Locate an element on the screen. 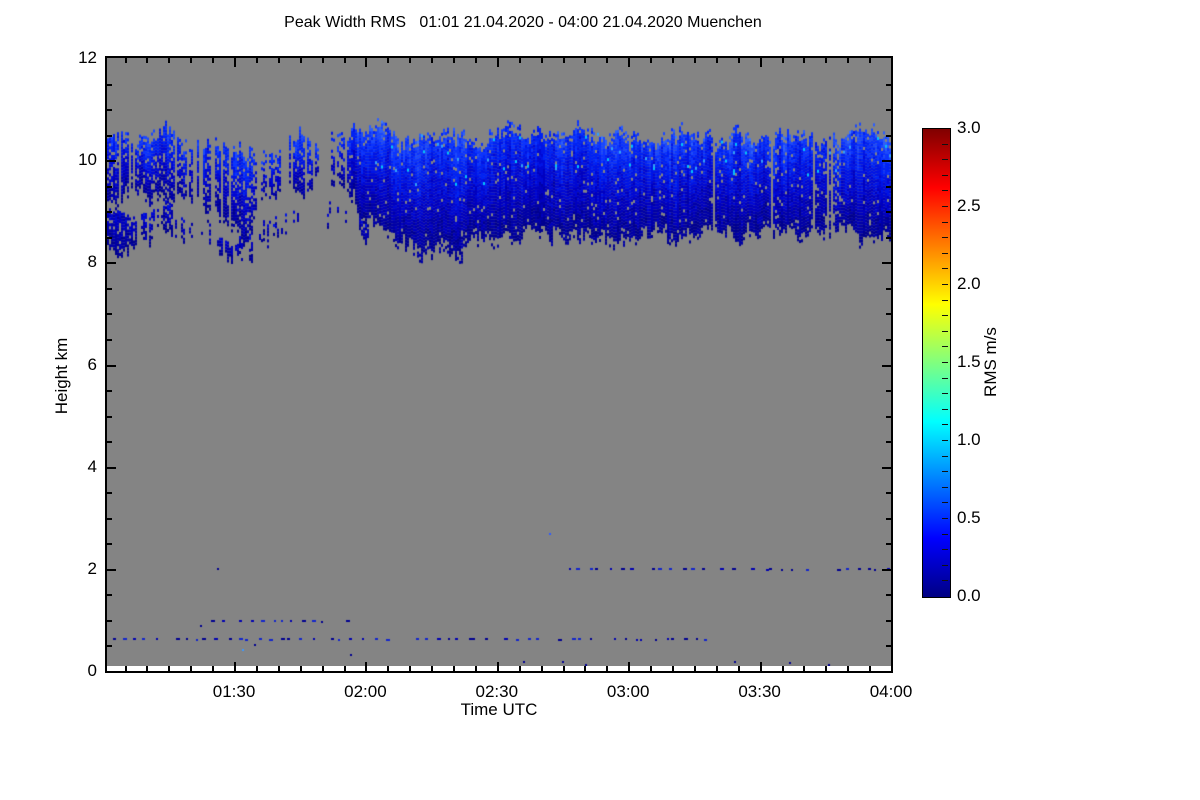  x-tick-label: 02:00 is located at coordinates (365, 691).